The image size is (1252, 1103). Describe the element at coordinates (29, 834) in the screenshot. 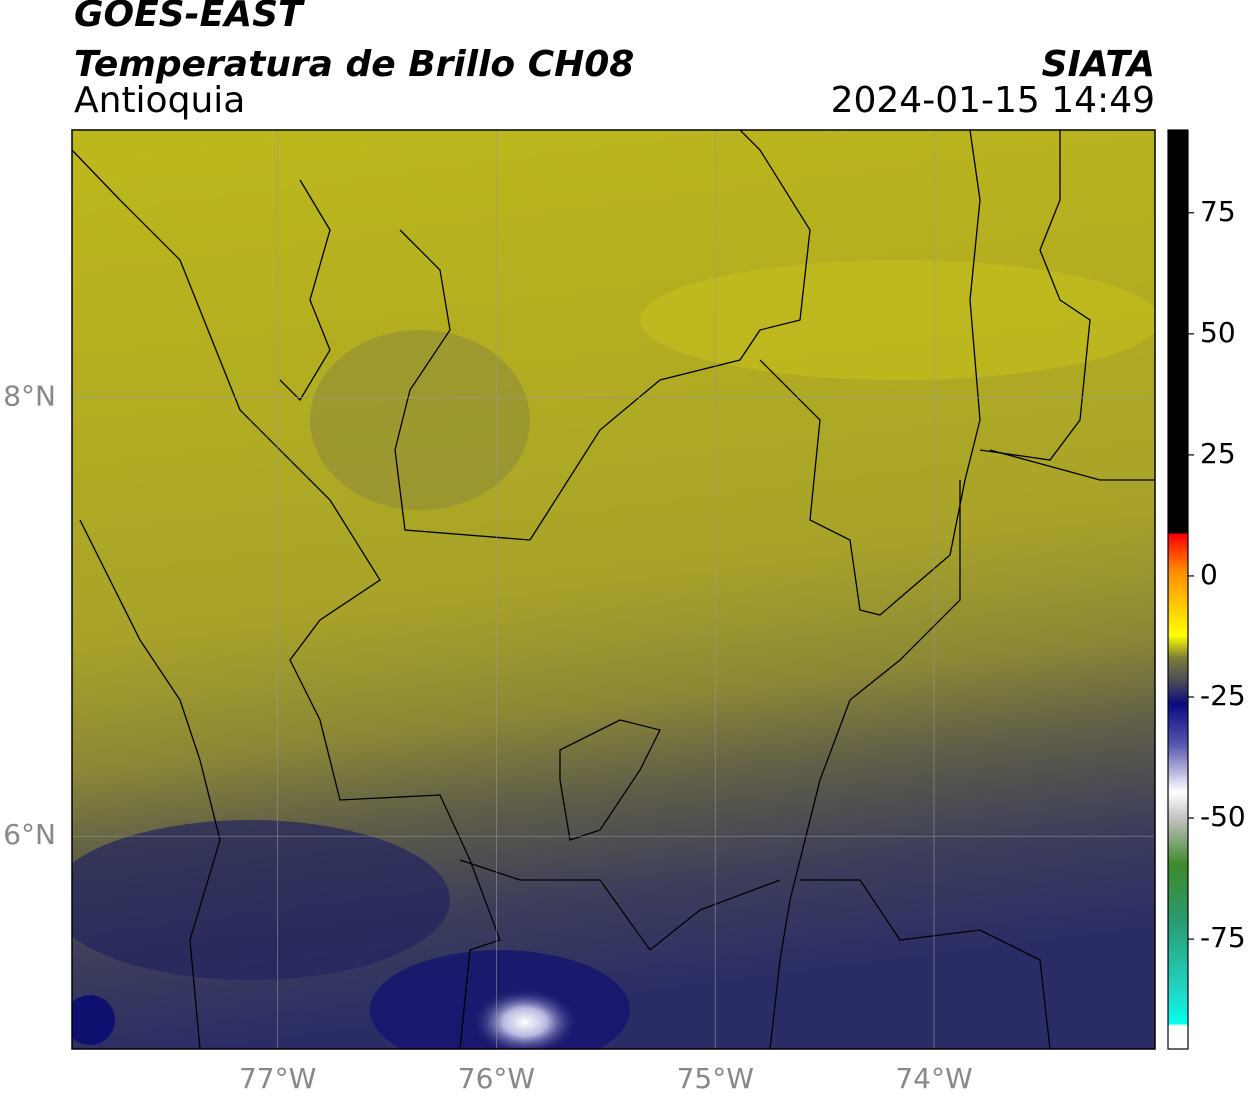

I see `y-tick-label: 6°N` at that location.